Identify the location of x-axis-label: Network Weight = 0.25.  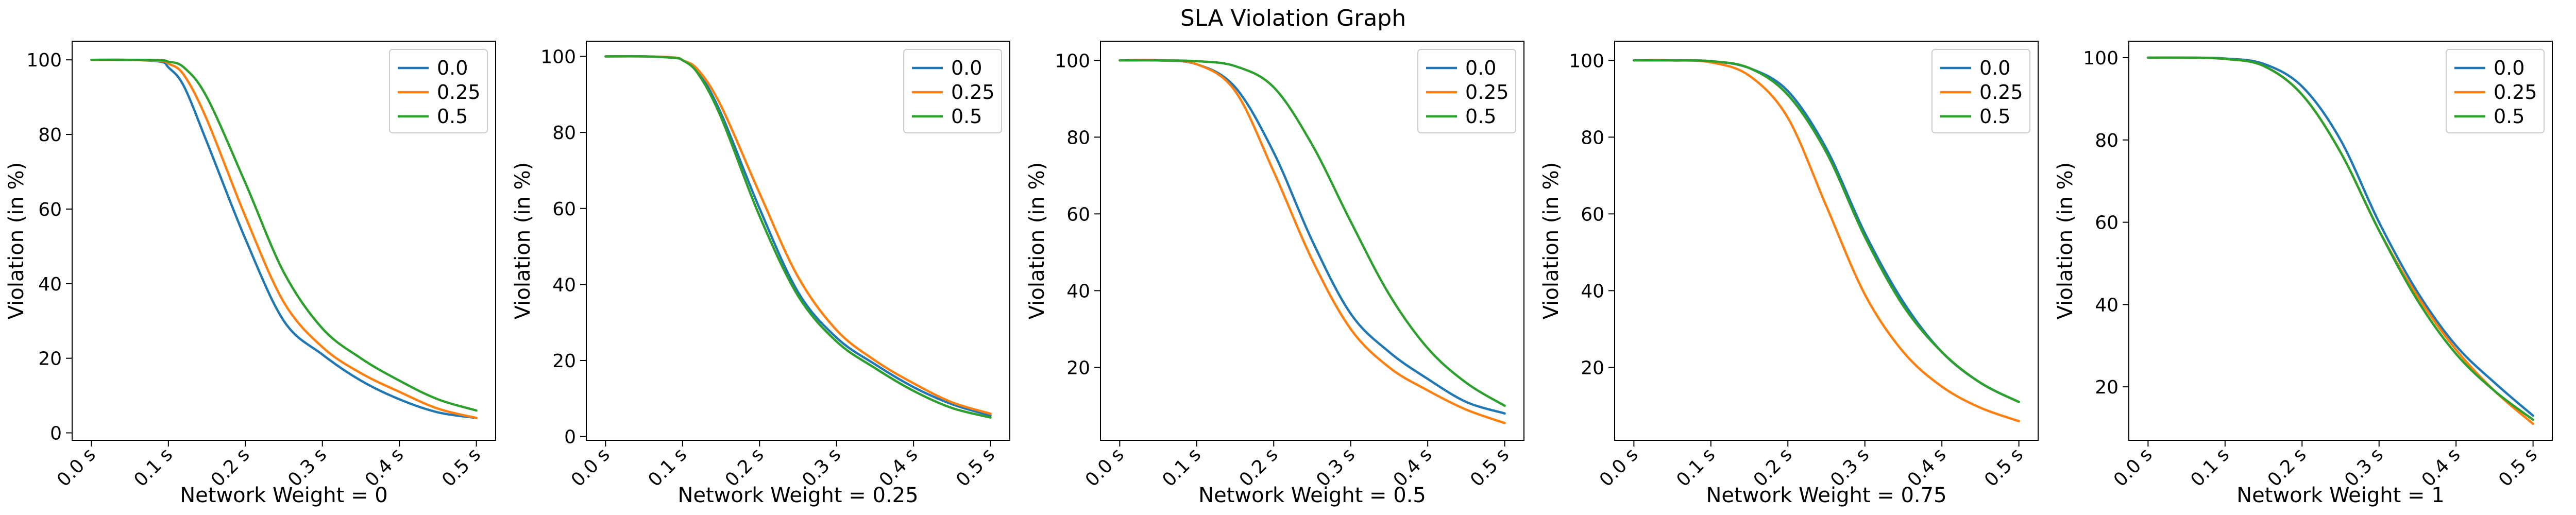
(797, 495).